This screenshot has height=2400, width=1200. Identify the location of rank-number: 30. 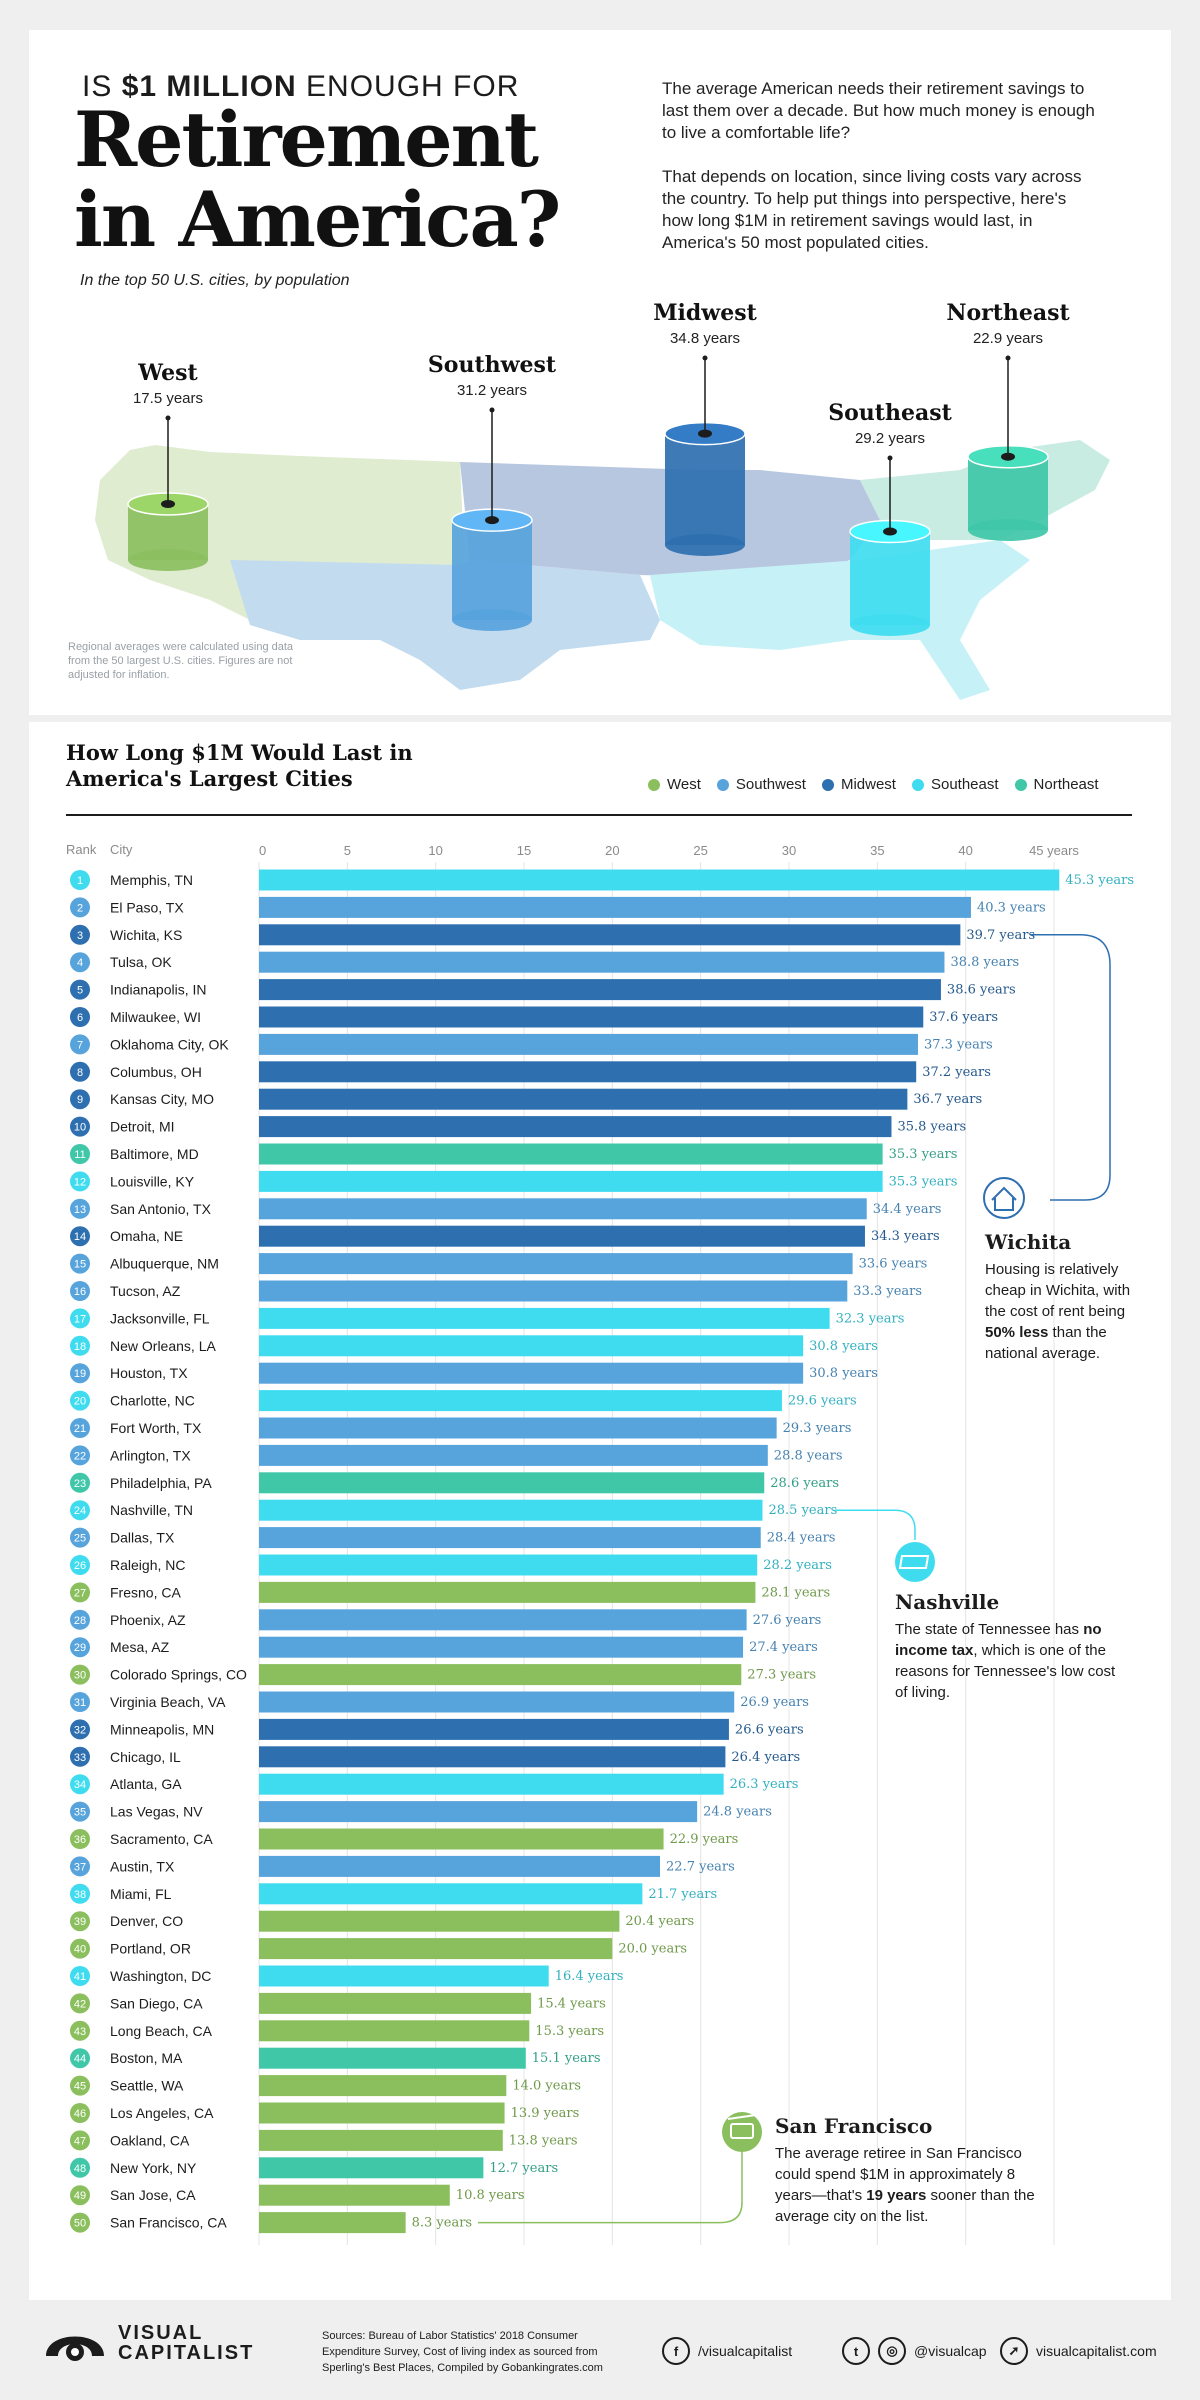
(80, 1676).